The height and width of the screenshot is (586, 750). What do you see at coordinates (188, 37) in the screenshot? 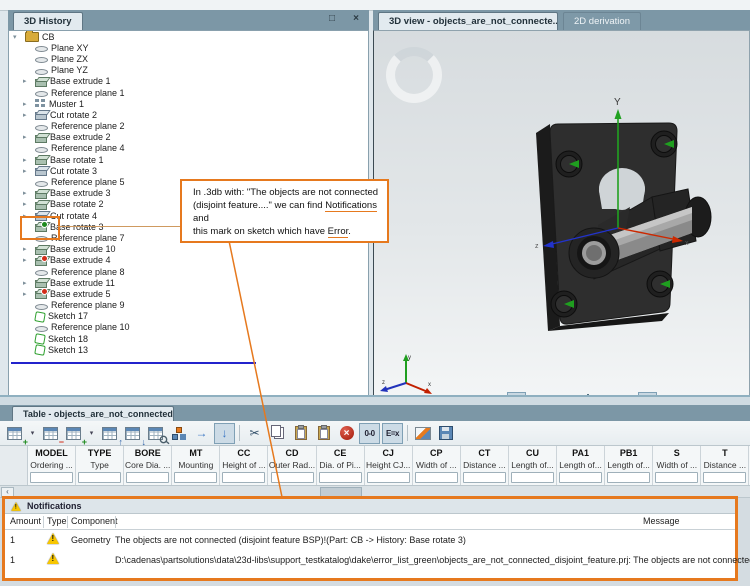
I see `tree-item: ▾ CB` at bounding box center [188, 37].